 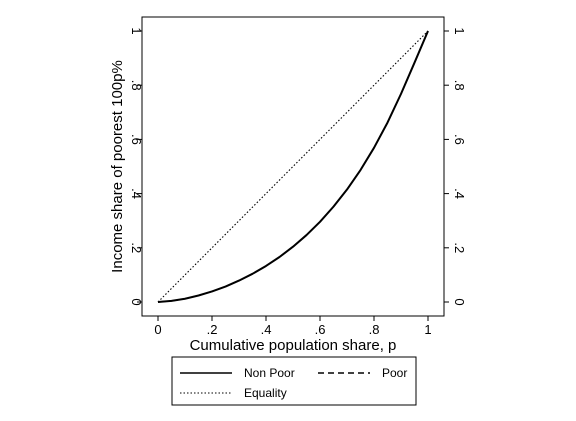 I want to click on y-tick-label-right: .6, so click(x=459, y=139).